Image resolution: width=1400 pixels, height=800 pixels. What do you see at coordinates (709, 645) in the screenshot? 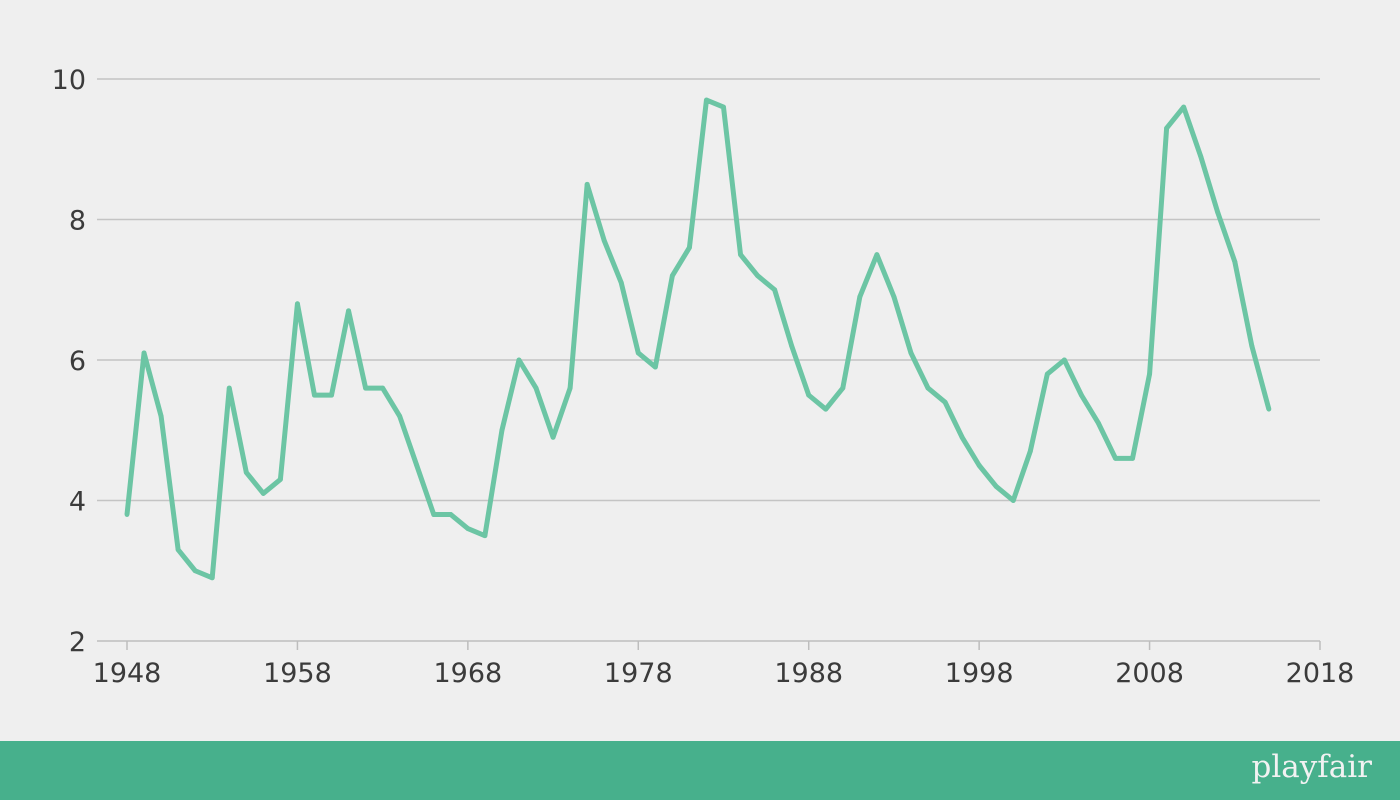
I see `x-axis` at bounding box center [709, 645].